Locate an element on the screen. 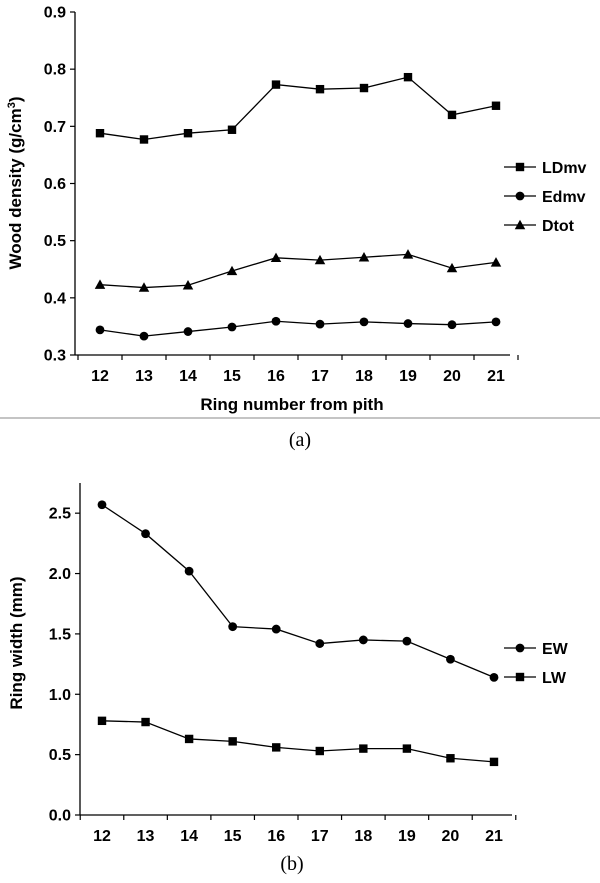  panel-b-x-tick-label: 18 is located at coordinates (363, 836).